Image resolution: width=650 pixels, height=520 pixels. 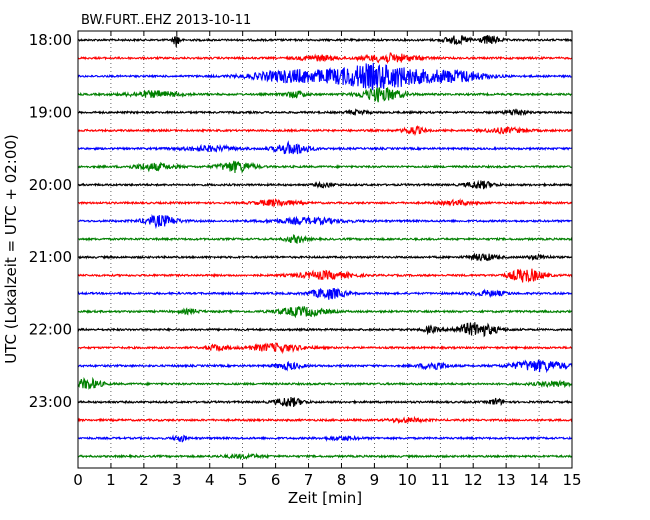 What do you see at coordinates (144, 480) in the screenshot?
I see `x-tick-label: 2` at bounding box center [144, 480].